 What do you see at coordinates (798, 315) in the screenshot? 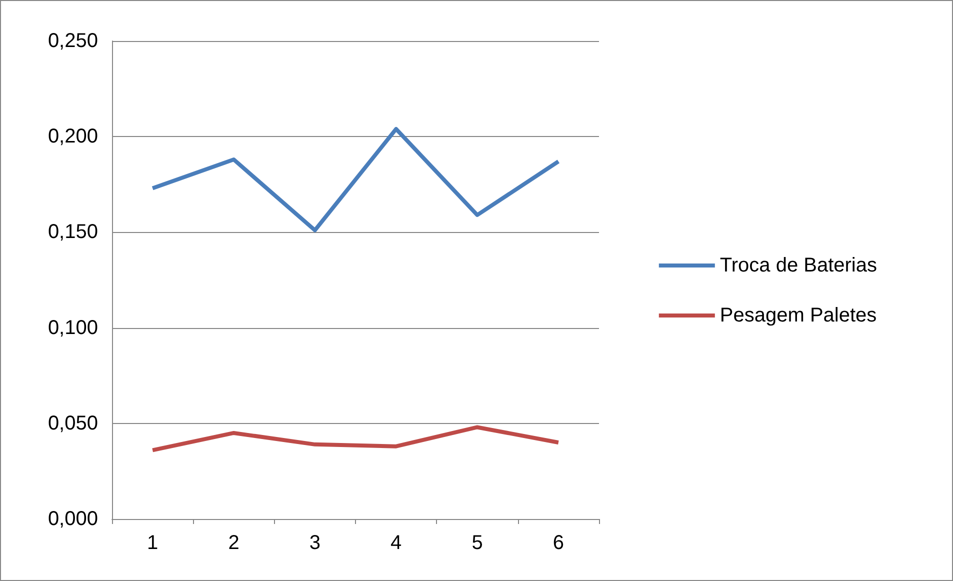
I see `legend-label: Pesagem Paletes` at bounding box center [798, 315].